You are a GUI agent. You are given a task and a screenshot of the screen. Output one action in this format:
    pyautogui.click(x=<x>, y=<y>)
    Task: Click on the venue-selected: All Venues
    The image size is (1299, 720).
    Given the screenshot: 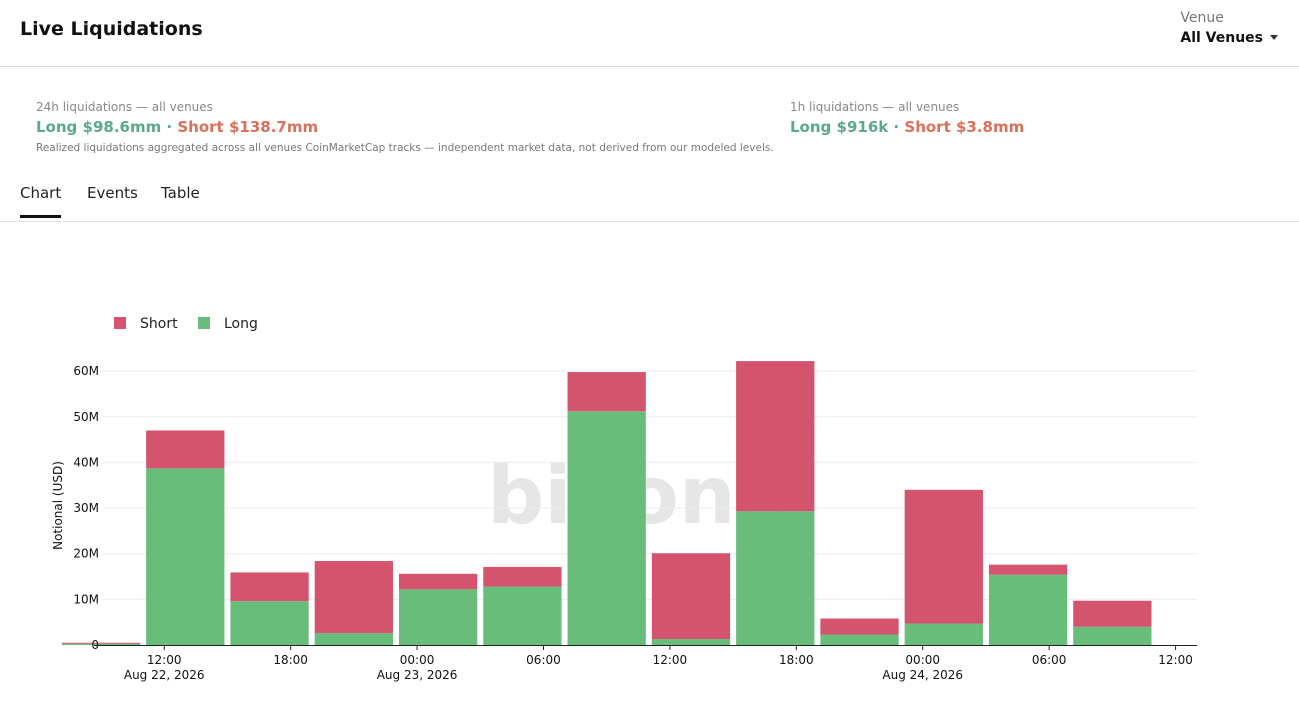 What is the action you would take?
    pyautogui.click(x=1221, y=38)
    